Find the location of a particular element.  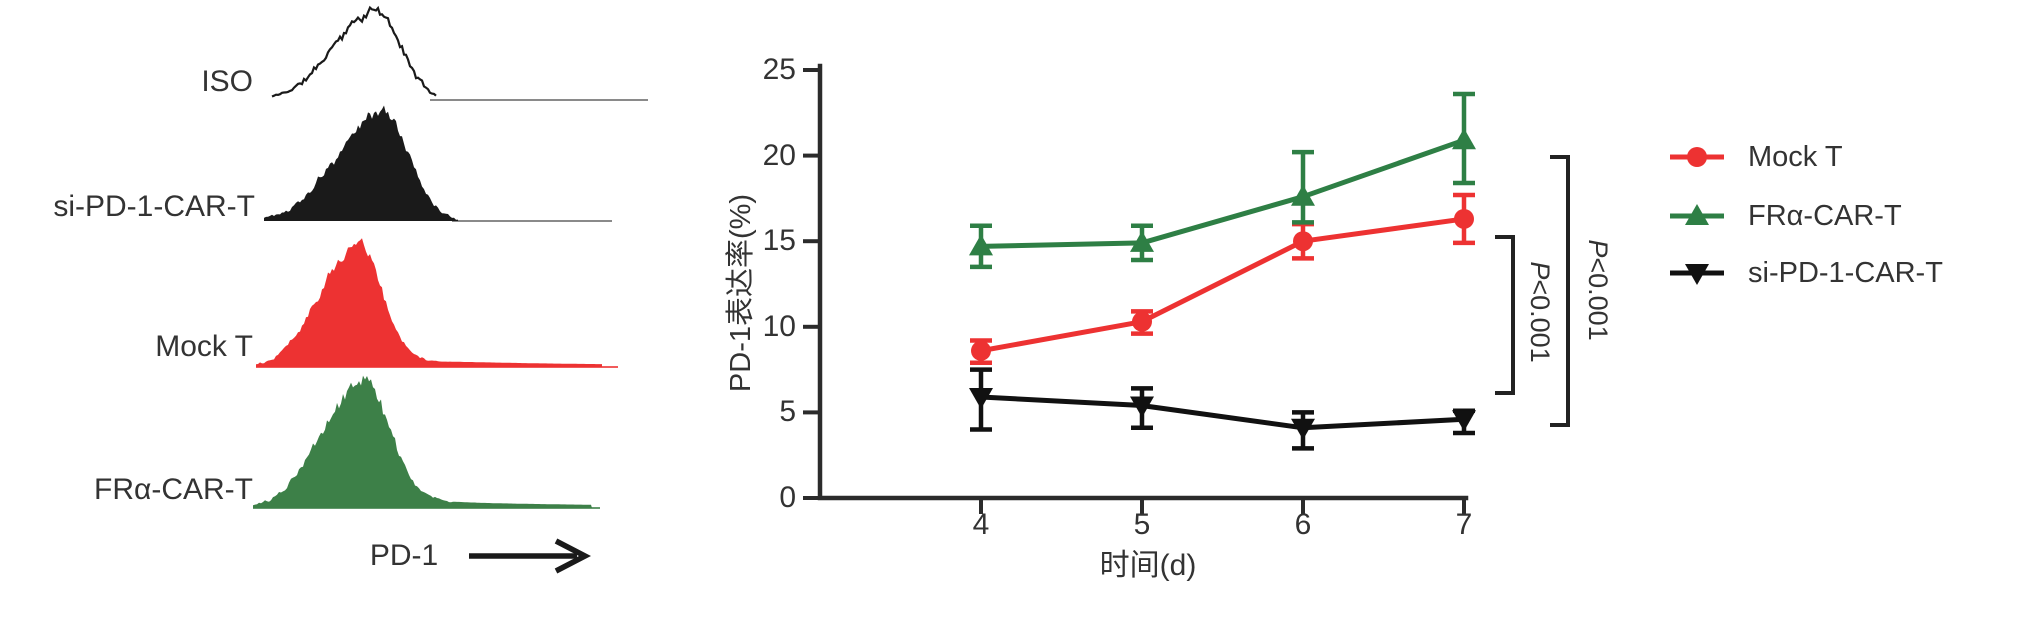

legend-item-fra-car-t: FRα-CAR-T is located at coordinates (1785, 216).